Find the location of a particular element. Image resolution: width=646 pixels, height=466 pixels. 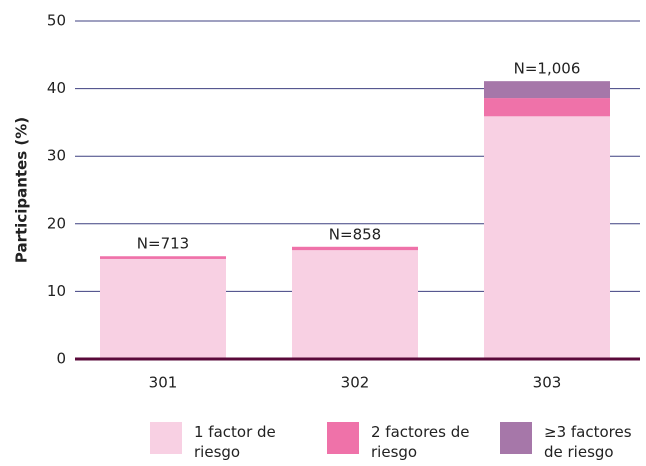

legend-label: 2 factores de riesgo is located at coordinates (420, 442).